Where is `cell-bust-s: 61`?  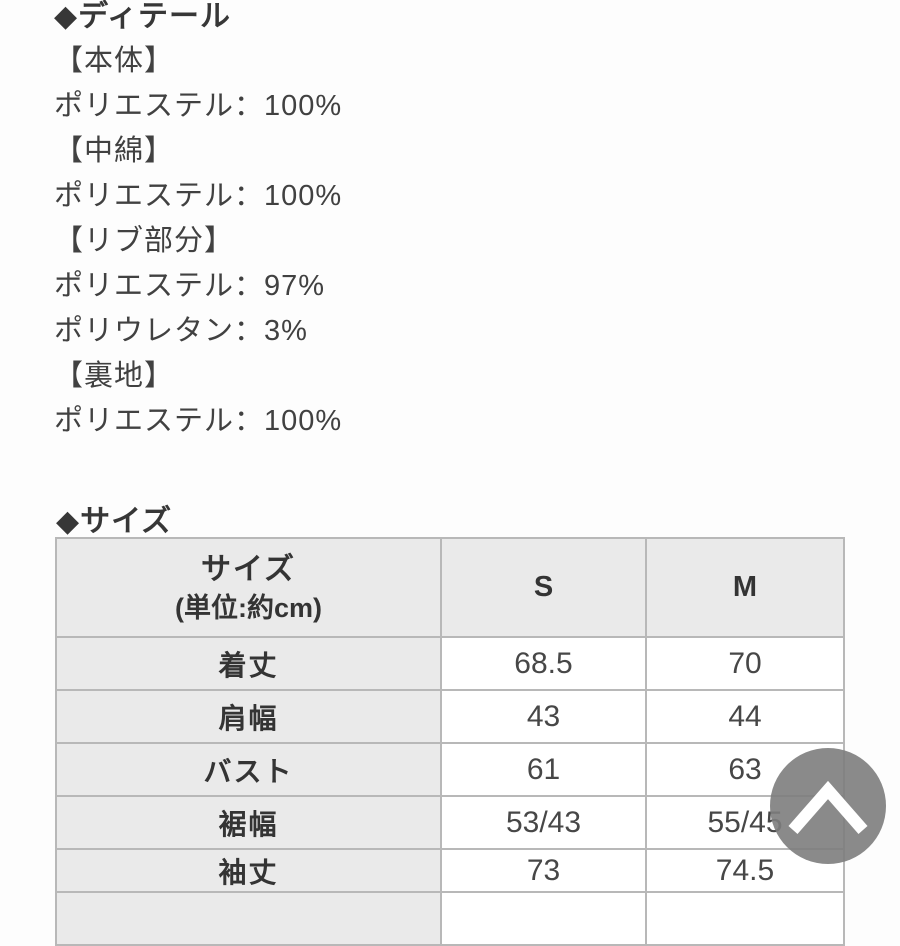
cell-bust-s: 61 is located at coordinates (543, 769).